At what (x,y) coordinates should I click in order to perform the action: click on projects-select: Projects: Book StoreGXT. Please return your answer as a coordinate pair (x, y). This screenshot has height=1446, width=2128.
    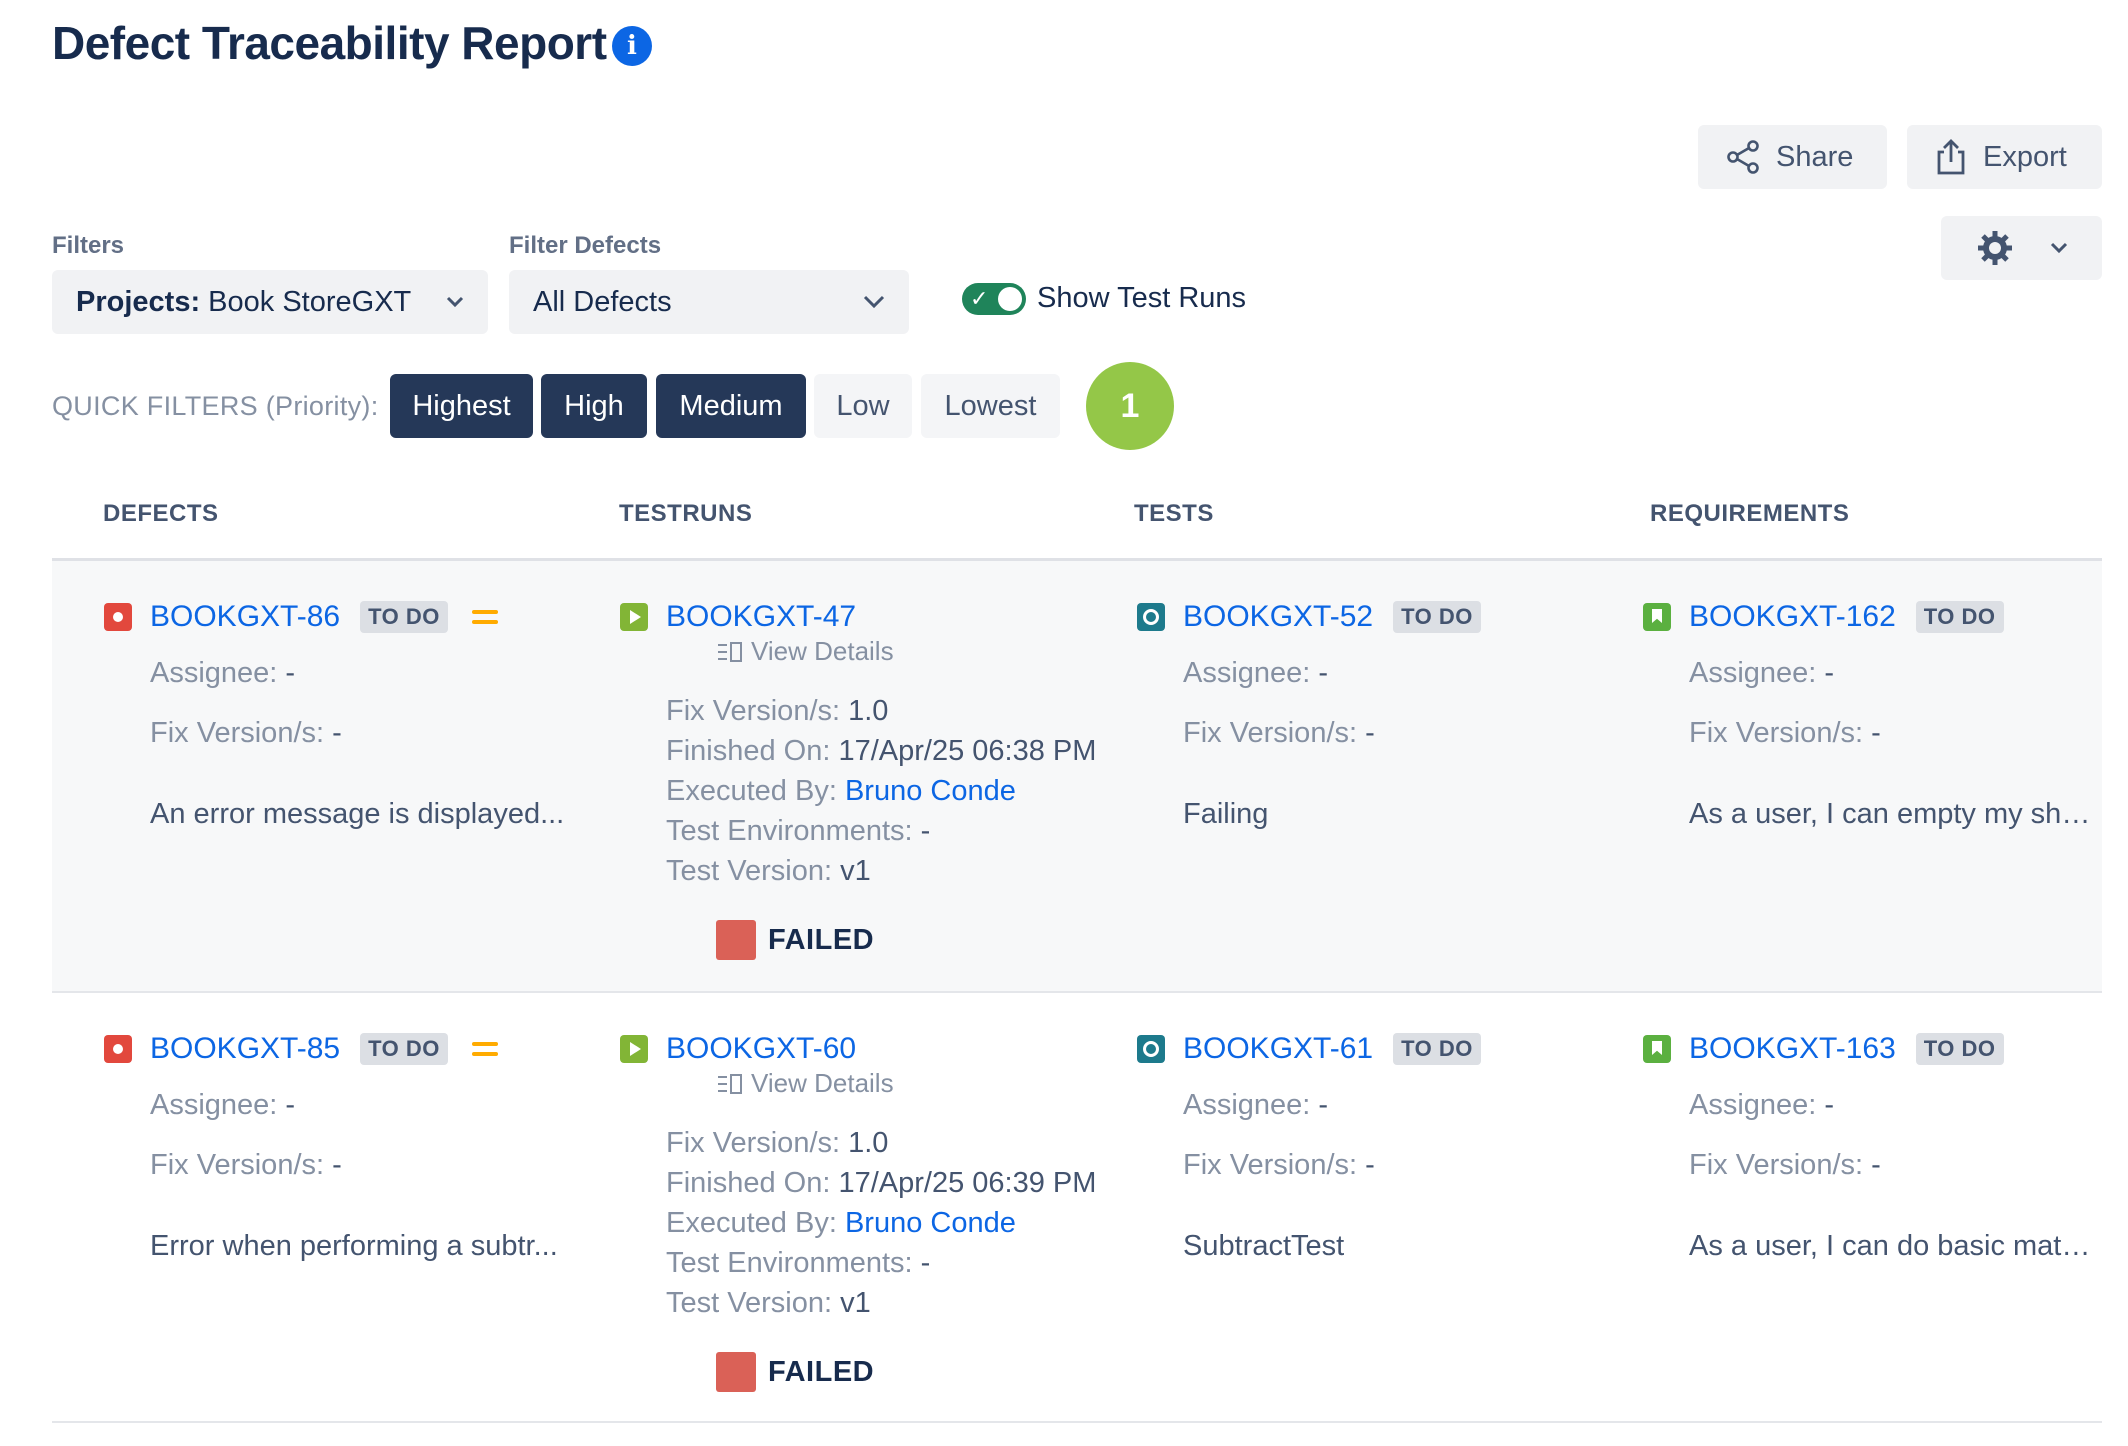
    Looking at the image, I should click on (270, 302).